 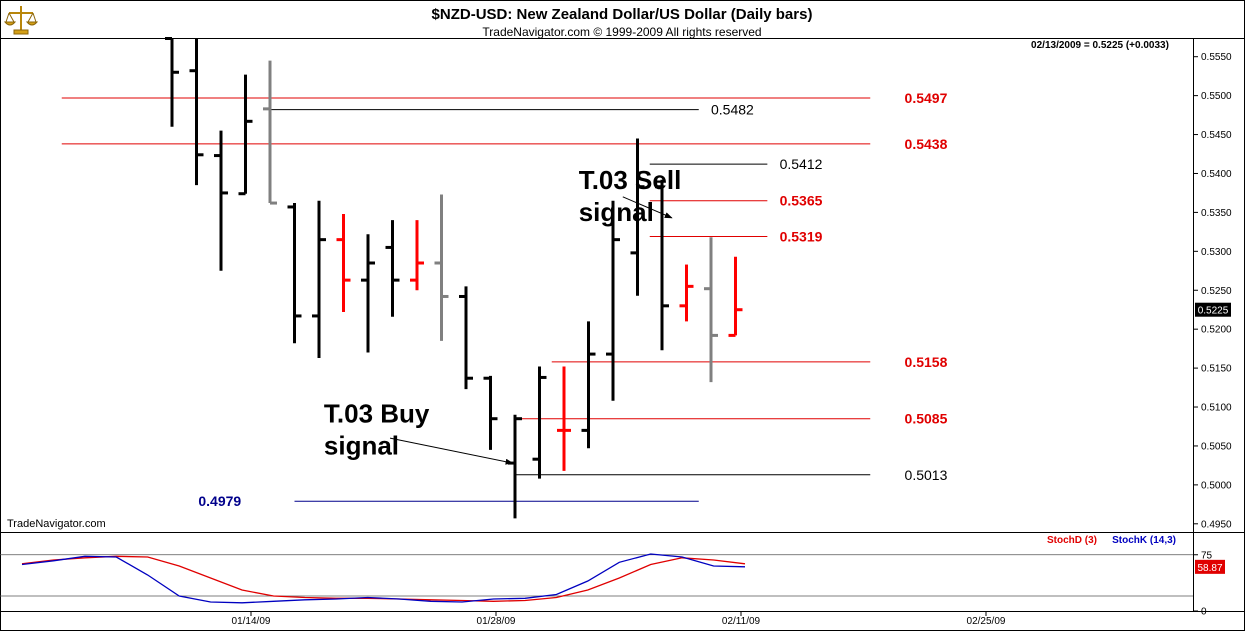 What do you see at coordinates (732, 110) in the screenshot?
I see `level-label: 0.5482` at bounding box center [732, 110].